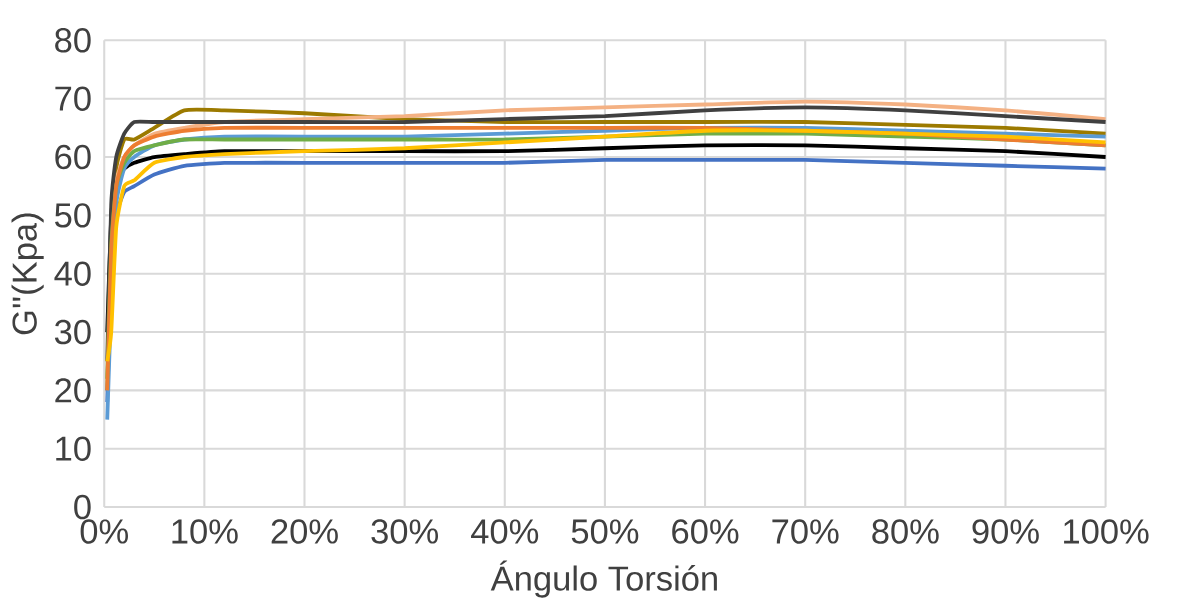 This screenshot has width=1196, height=609. I want to click on x-tick-label: 50%, so click(605, 531).